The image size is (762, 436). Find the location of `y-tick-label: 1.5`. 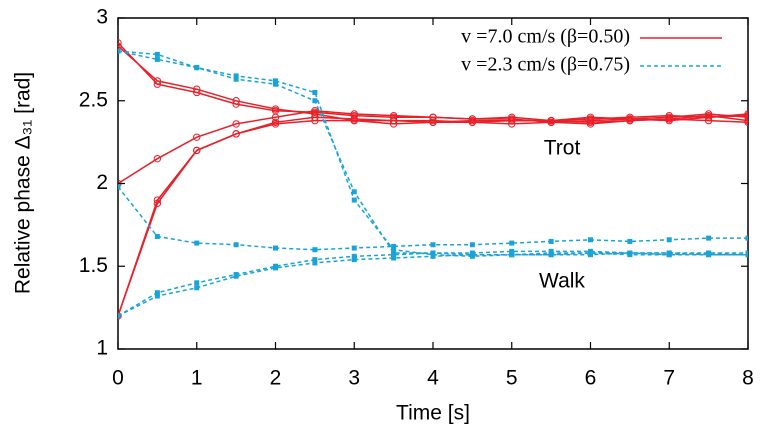

y-tick-label: 1.5 is located at coordinates (93, 265).